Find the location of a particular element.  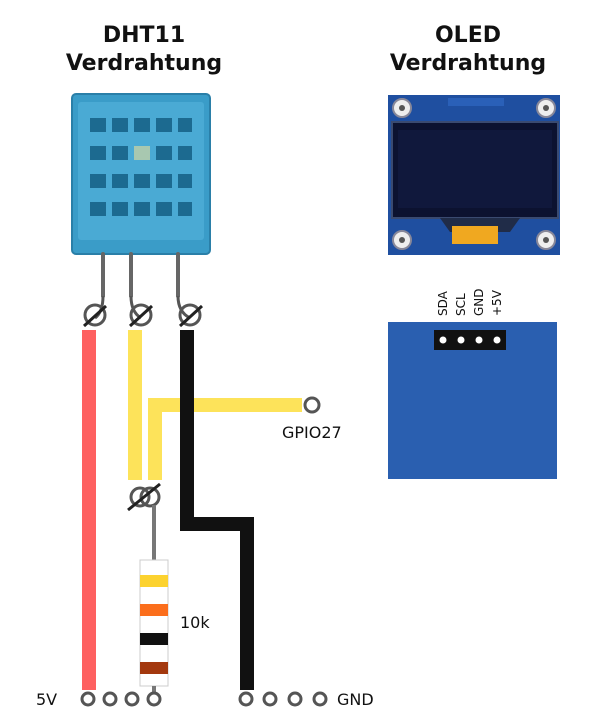

resistor-lead is located at coordinates (154, 533).